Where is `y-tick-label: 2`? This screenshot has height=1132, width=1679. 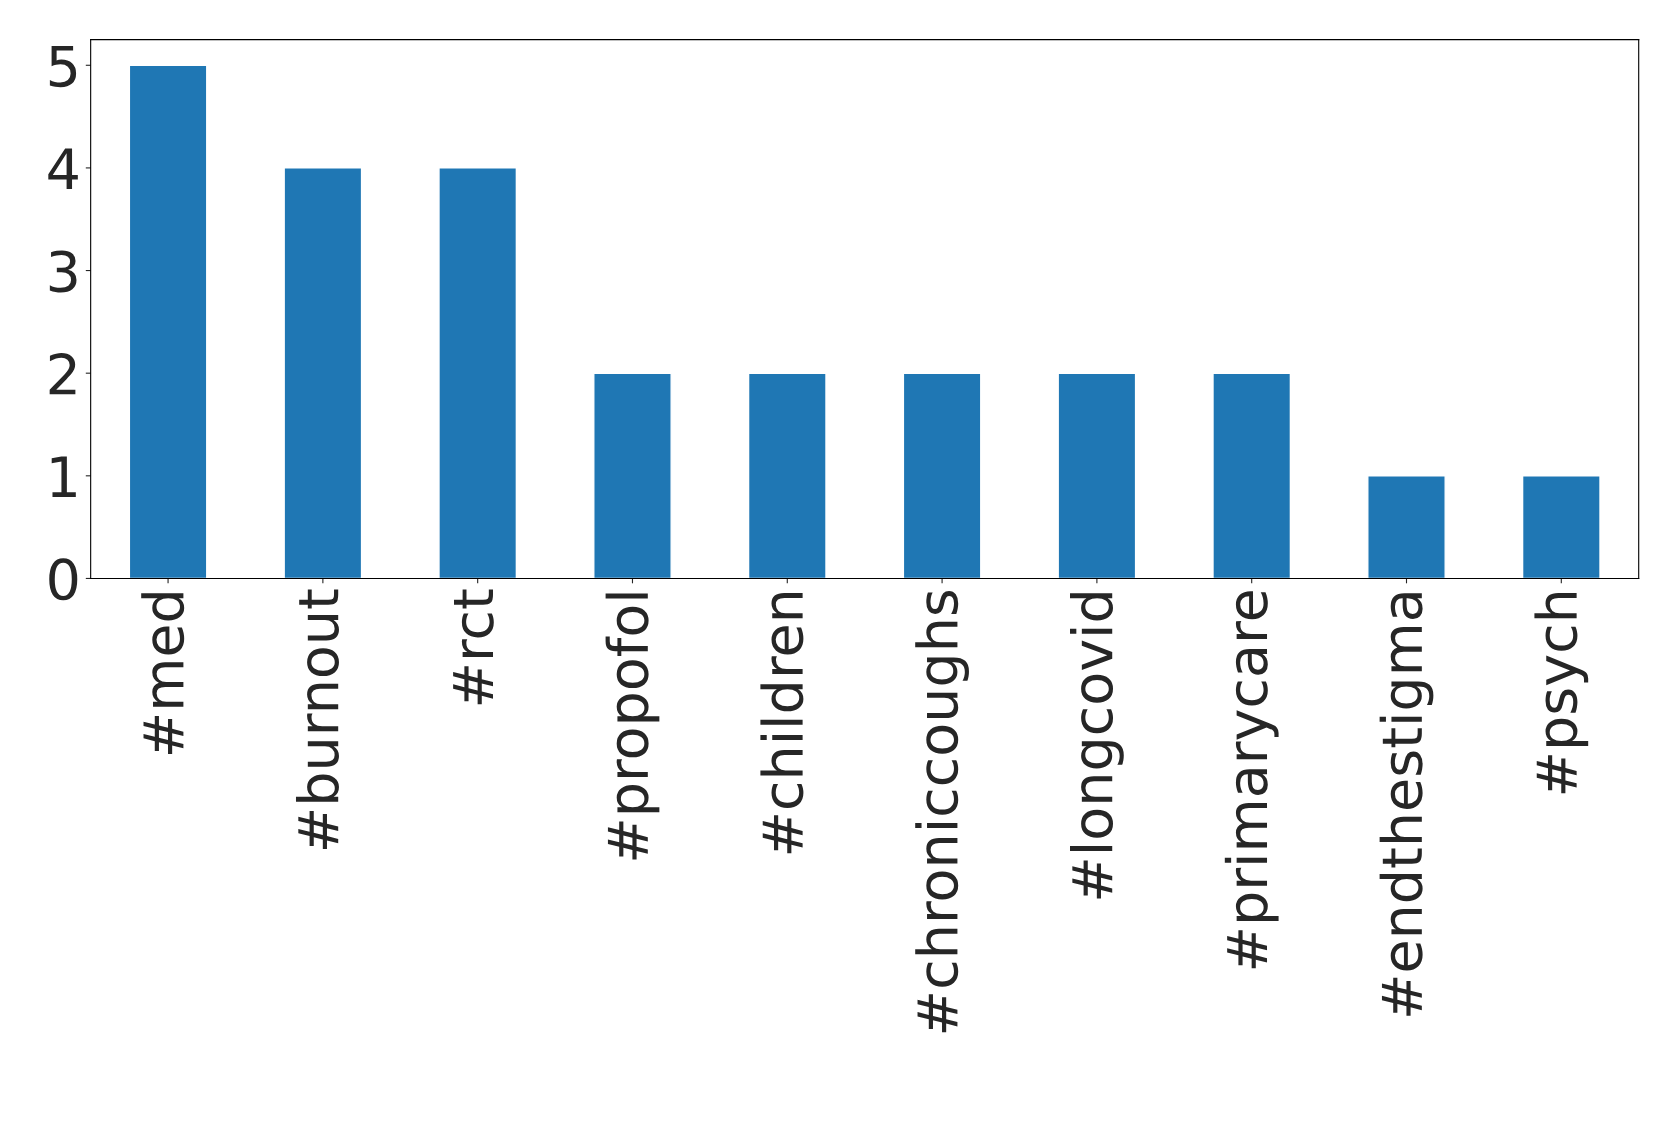 y-tick-label: 2 is located at coordinates (62, 374).